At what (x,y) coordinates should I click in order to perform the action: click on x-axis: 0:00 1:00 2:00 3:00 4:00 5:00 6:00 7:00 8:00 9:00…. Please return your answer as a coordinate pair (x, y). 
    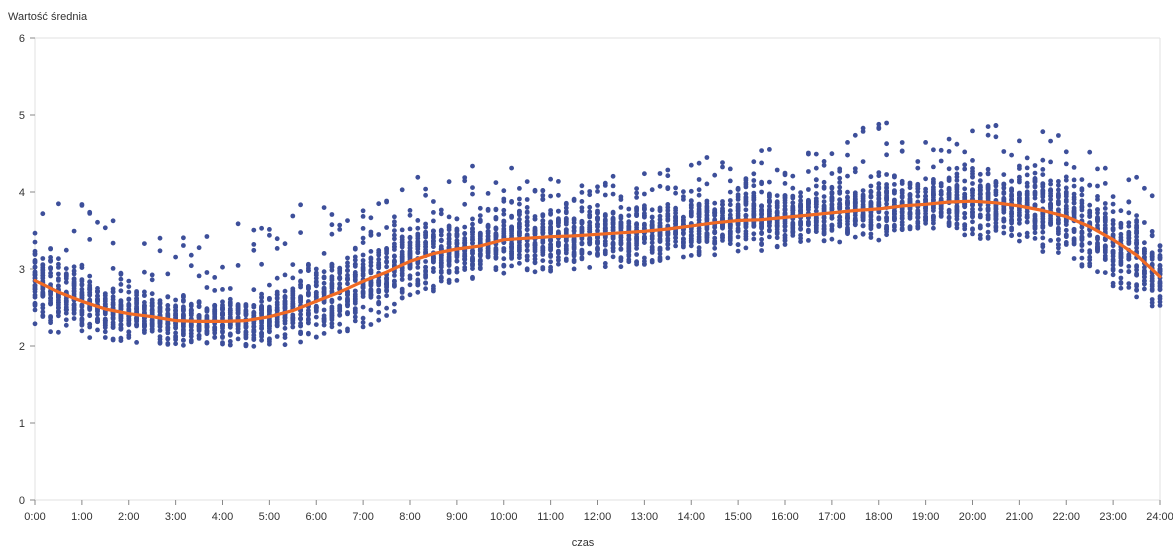
    Looking at the image, I should click on (598, 511).